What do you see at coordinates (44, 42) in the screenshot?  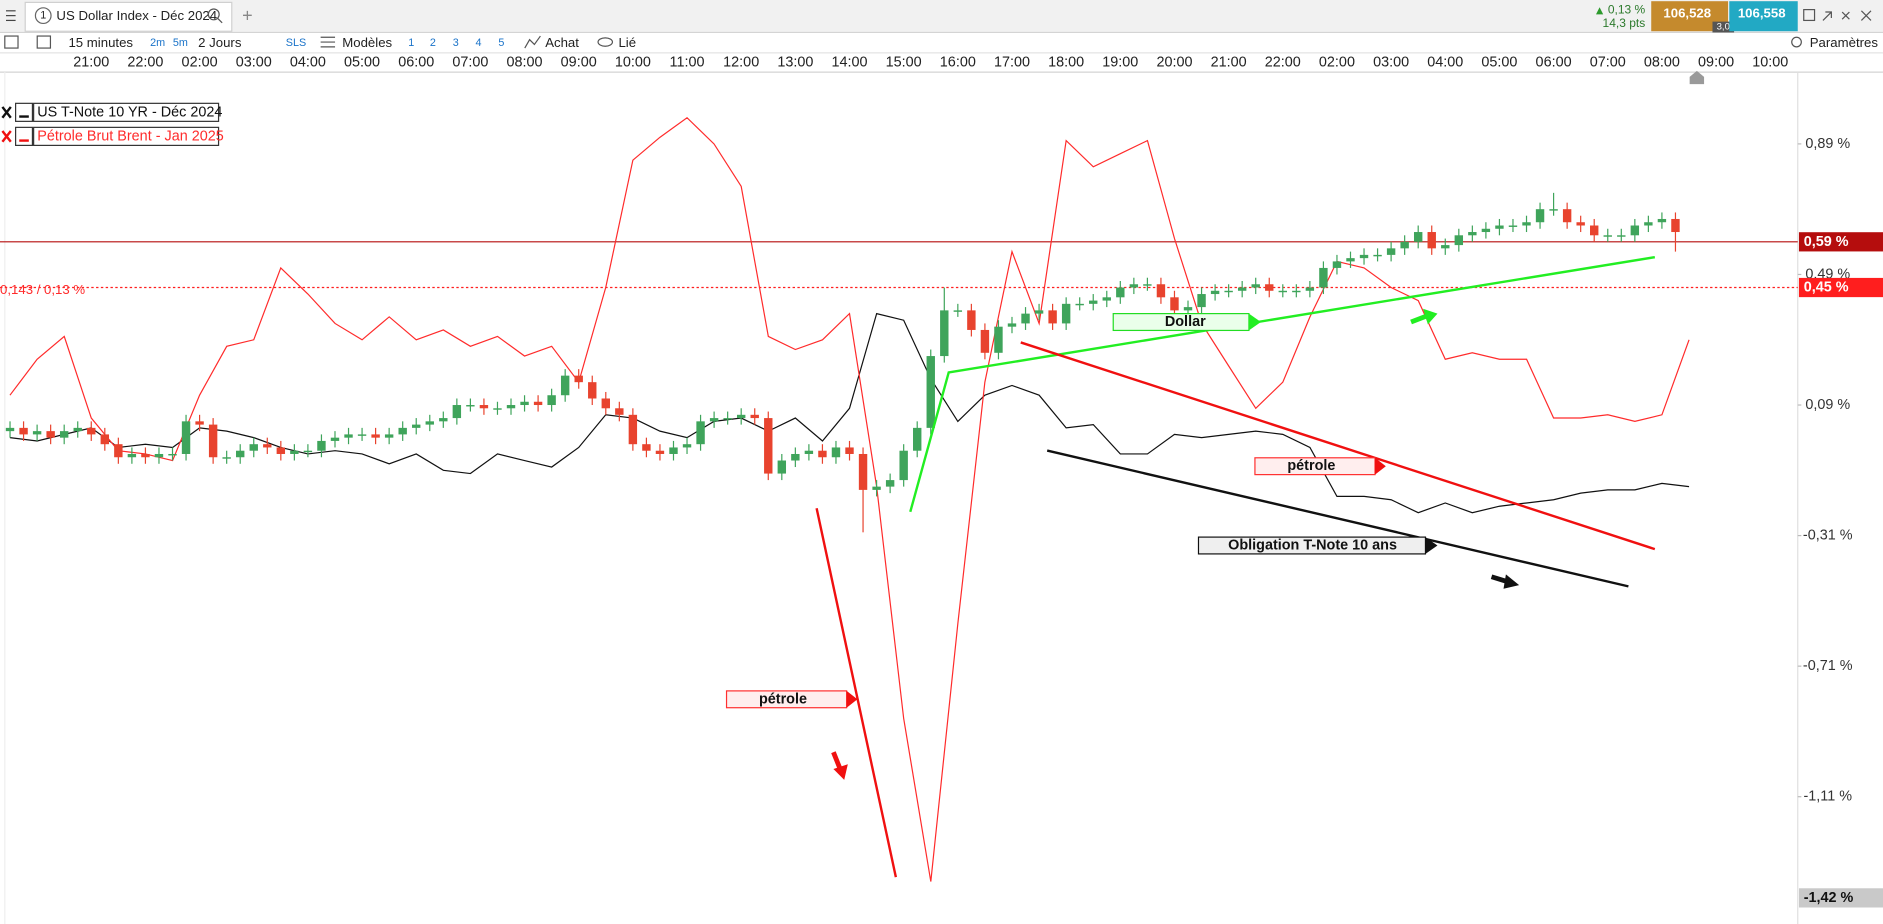 I see `layout-icon` at bounding box center [44, 42].